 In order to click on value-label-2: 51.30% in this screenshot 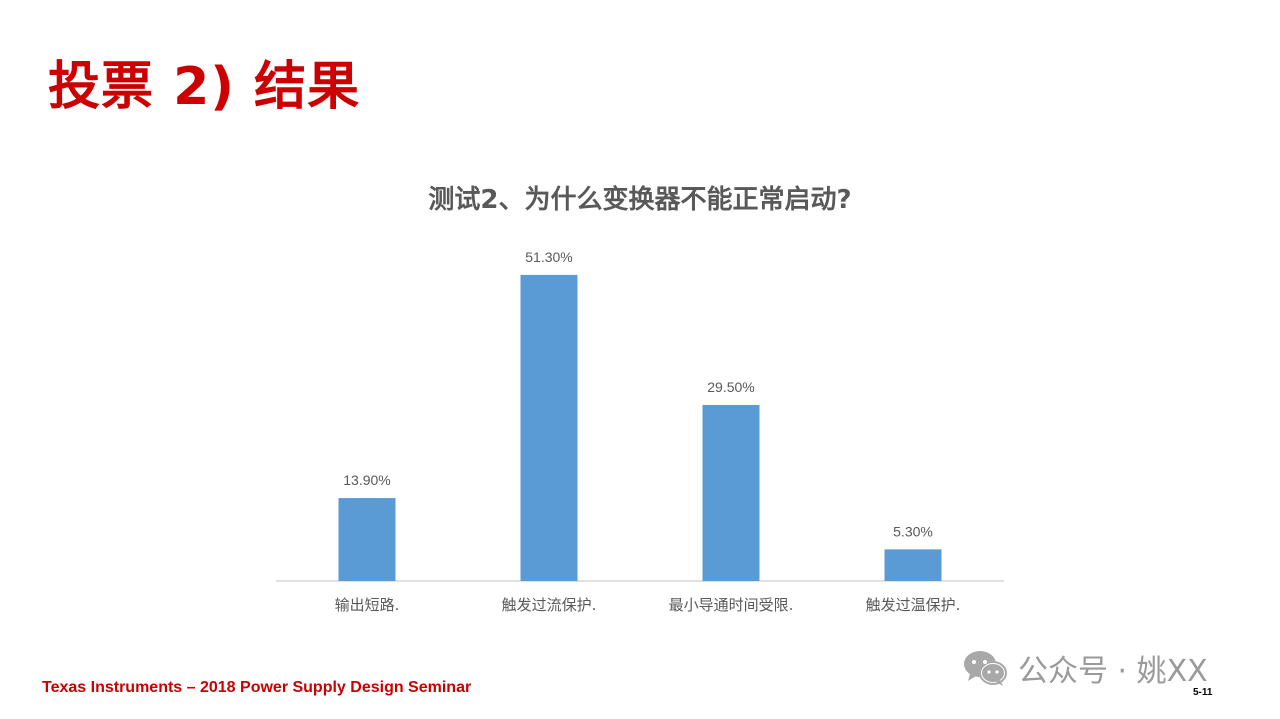, I will do `click(548, 257)`.